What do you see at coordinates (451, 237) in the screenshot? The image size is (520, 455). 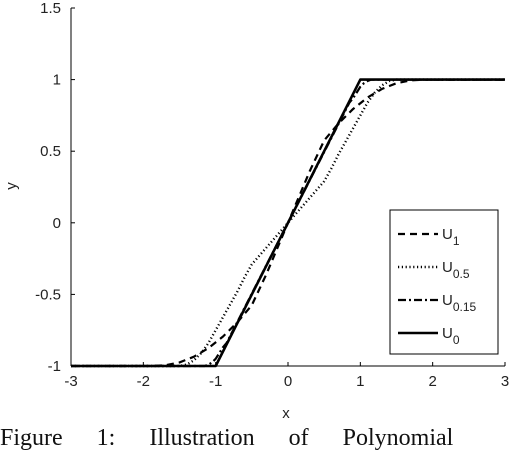 I see `legend-label-0: U1` at bounding box center [451, 237].